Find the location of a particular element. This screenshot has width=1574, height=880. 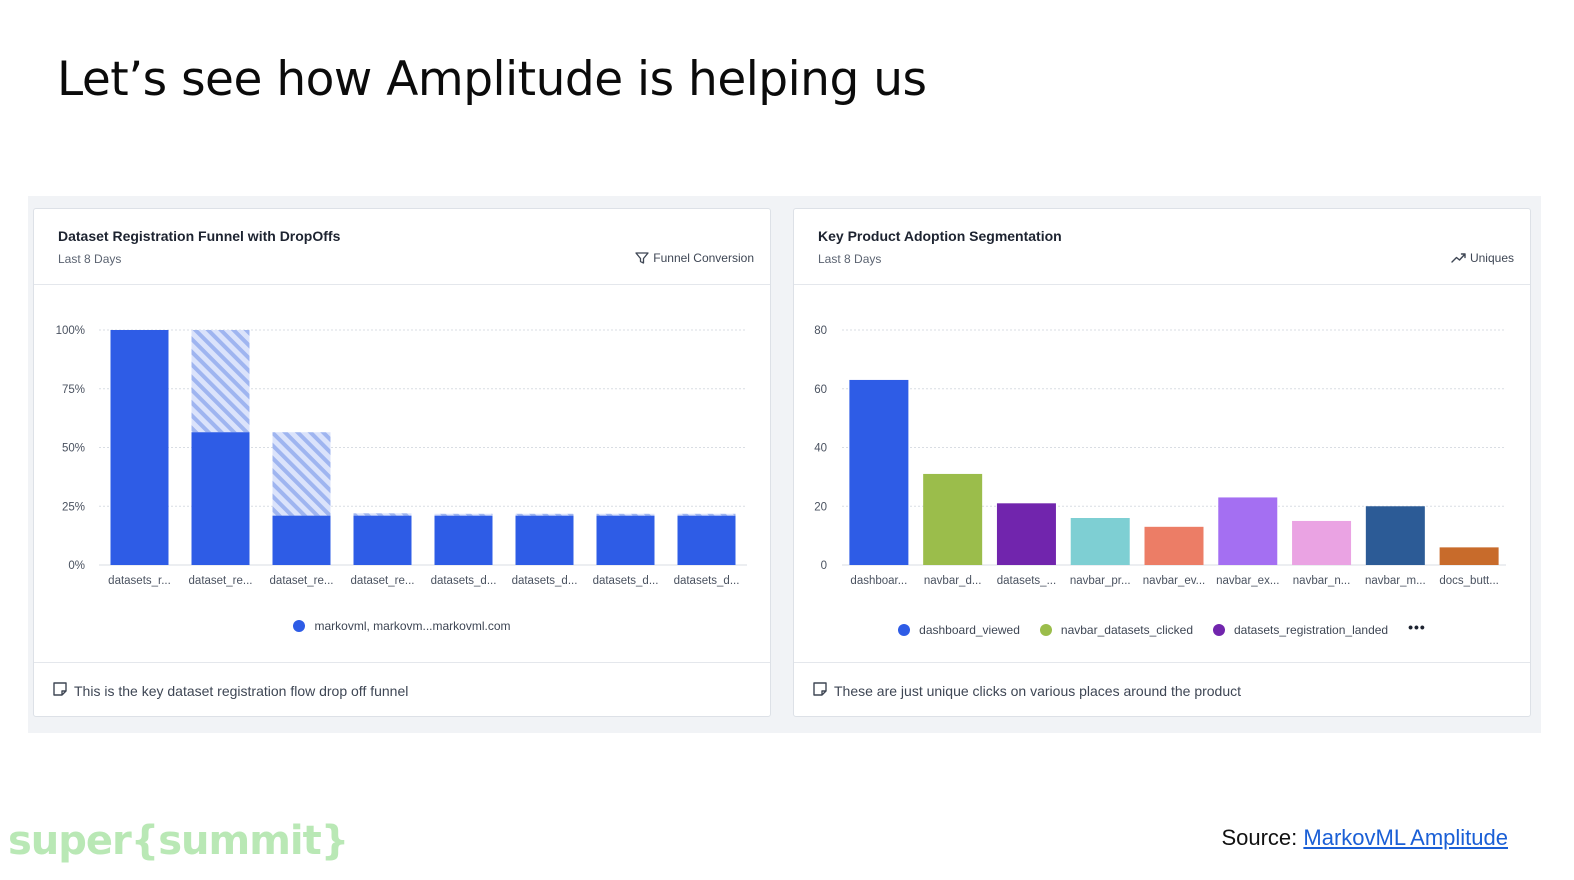

legend-dot-datasets-registration-landed is located at coordinates (1219, 630).